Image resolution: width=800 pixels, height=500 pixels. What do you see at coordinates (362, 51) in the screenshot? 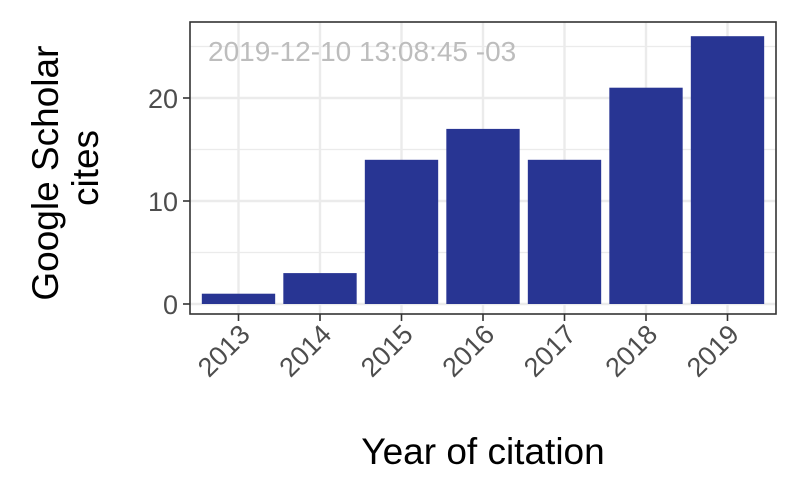
I see `timestamp-annotation: 2019-12-10 13:08:45 -03` at bounding box center [362, 51].